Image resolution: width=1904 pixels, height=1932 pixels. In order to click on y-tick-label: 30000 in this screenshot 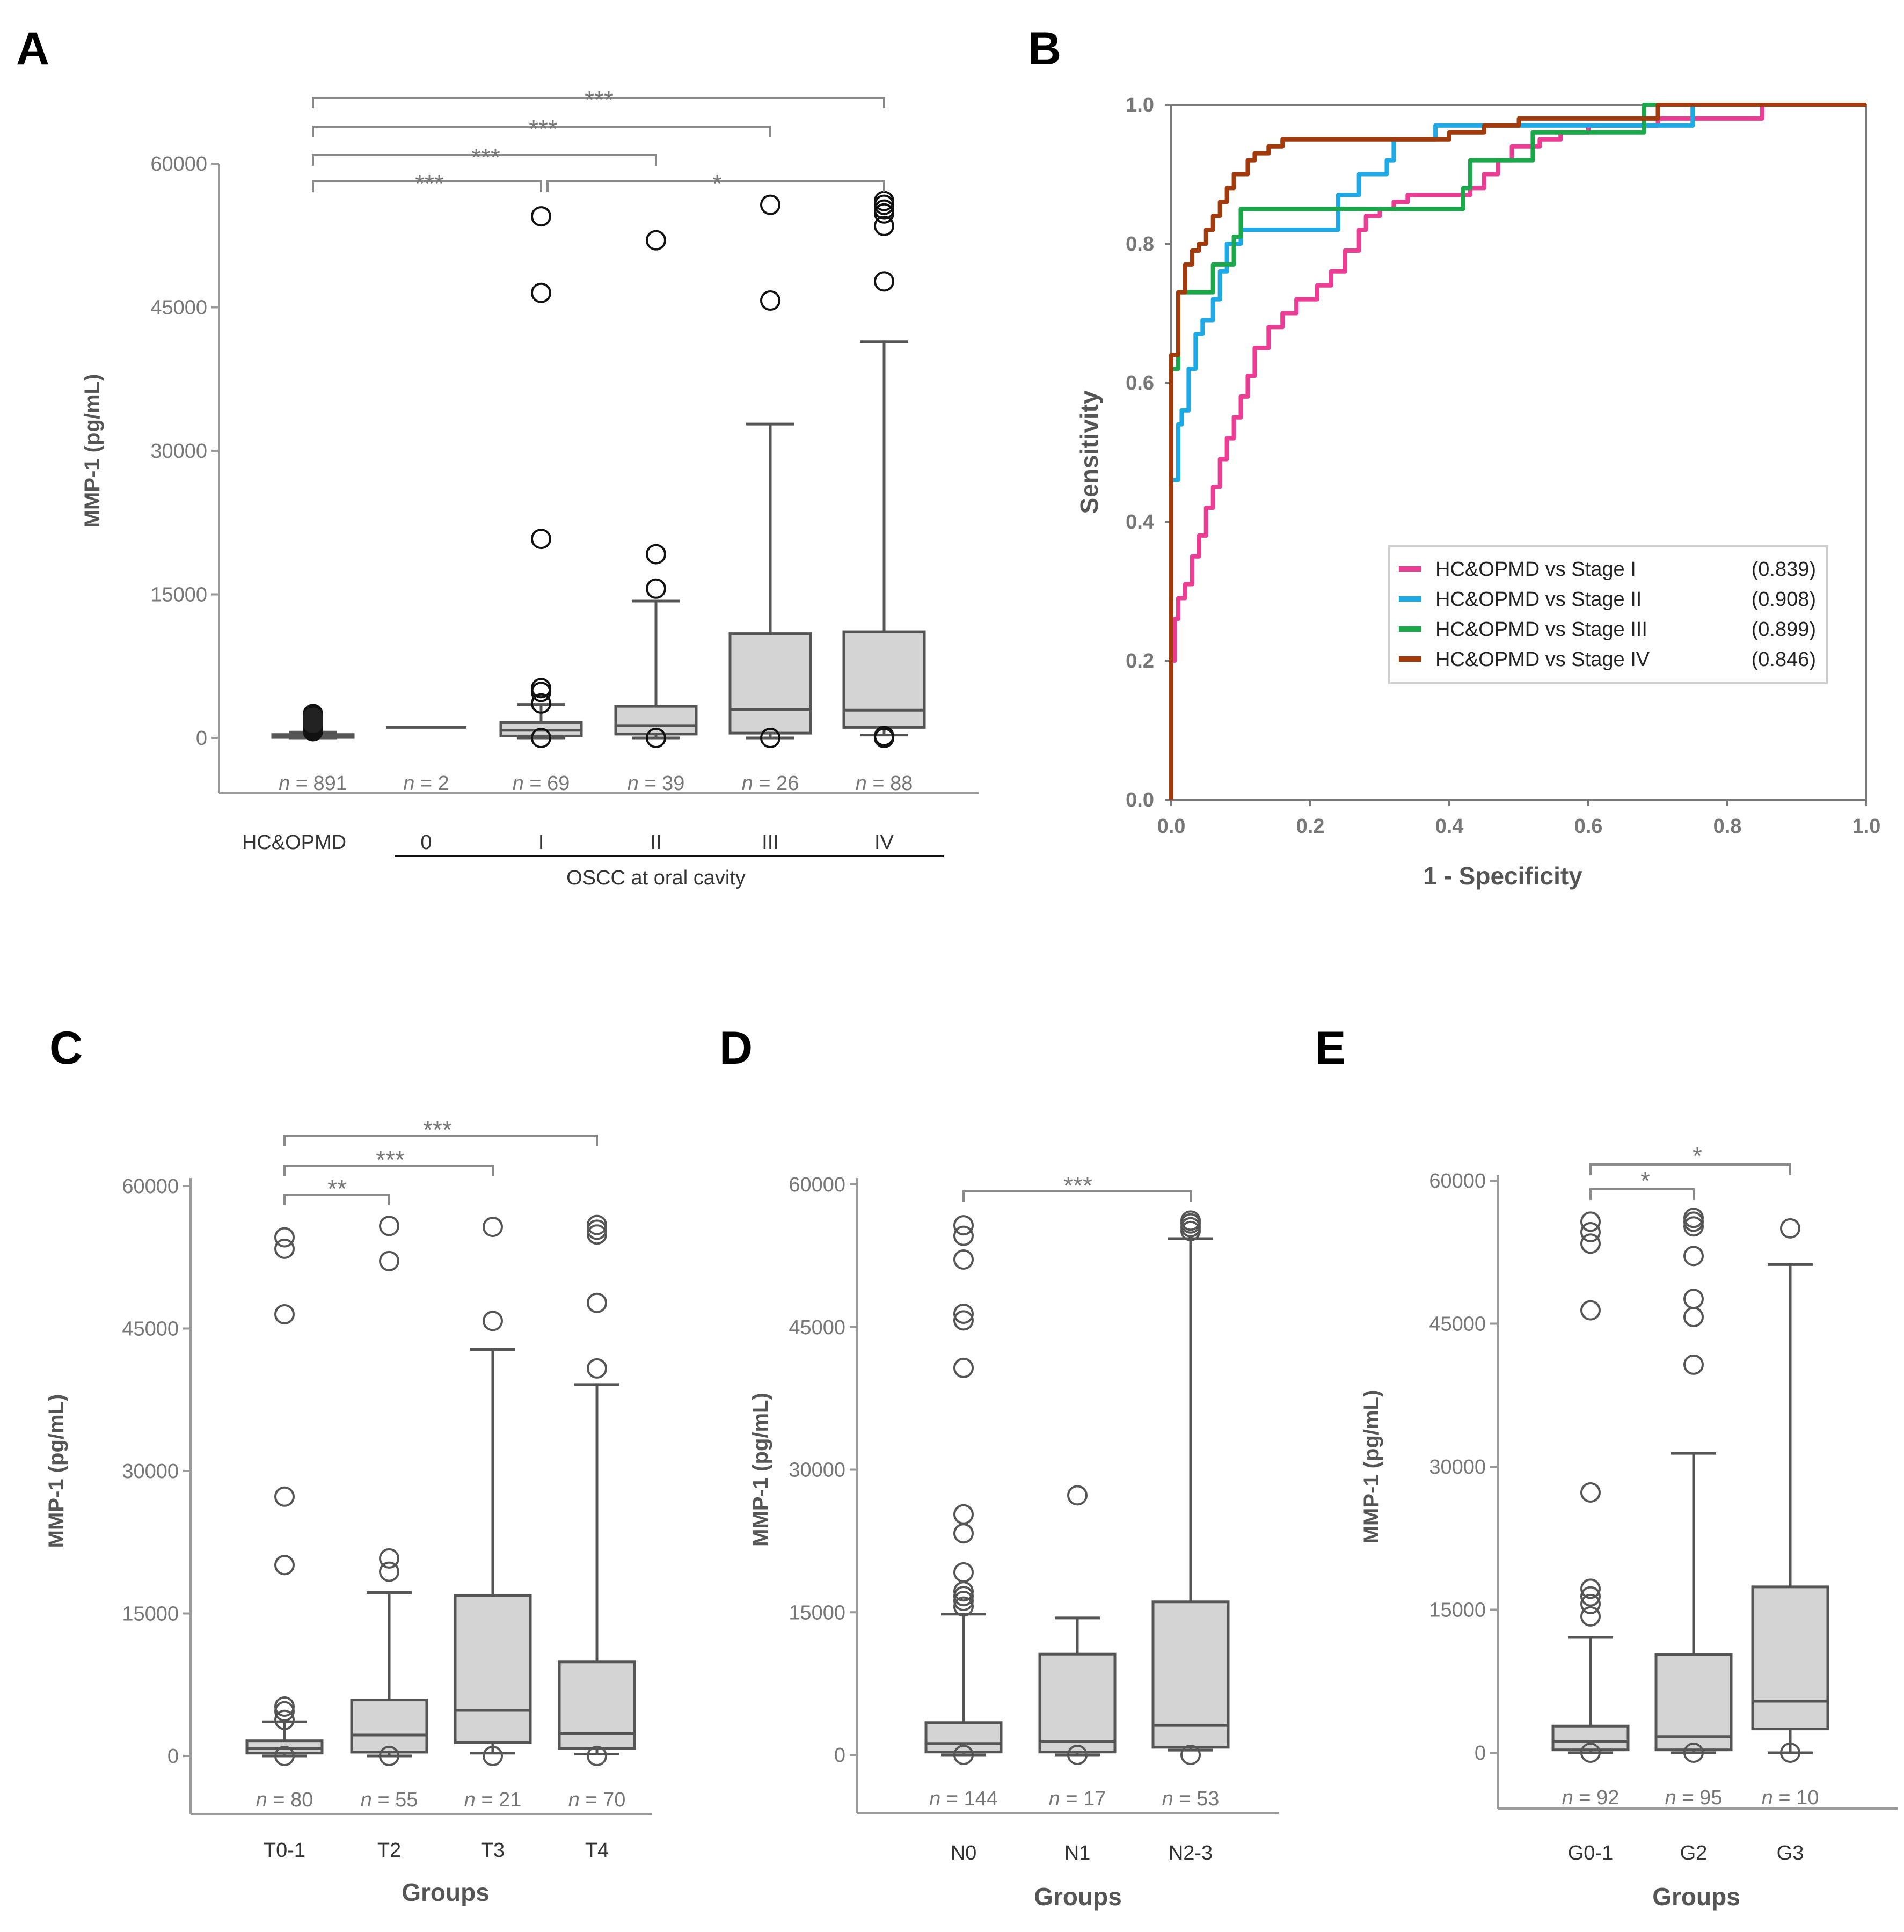, I will do `click(178, 451)`.